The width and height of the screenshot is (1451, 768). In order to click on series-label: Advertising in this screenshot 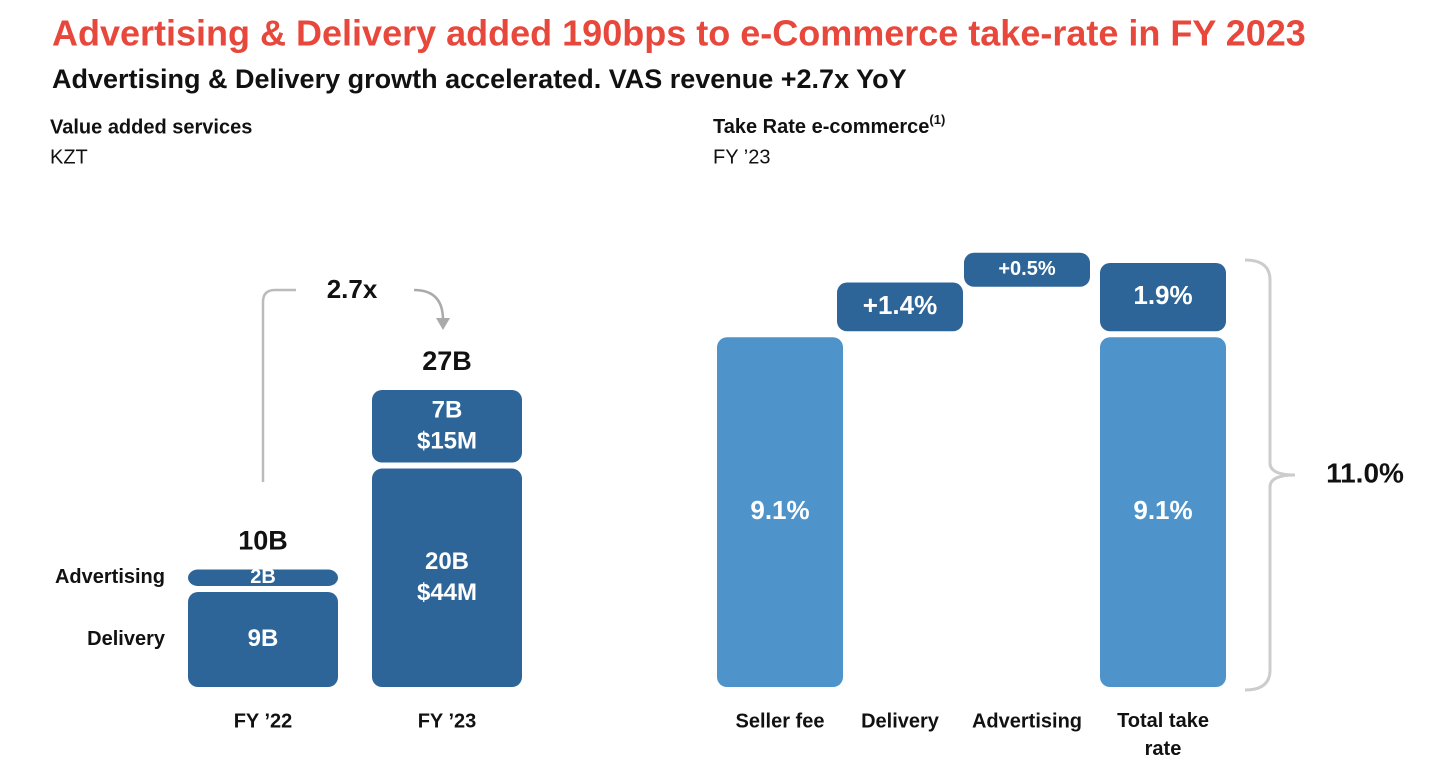, I will do `click(110, 577)`.